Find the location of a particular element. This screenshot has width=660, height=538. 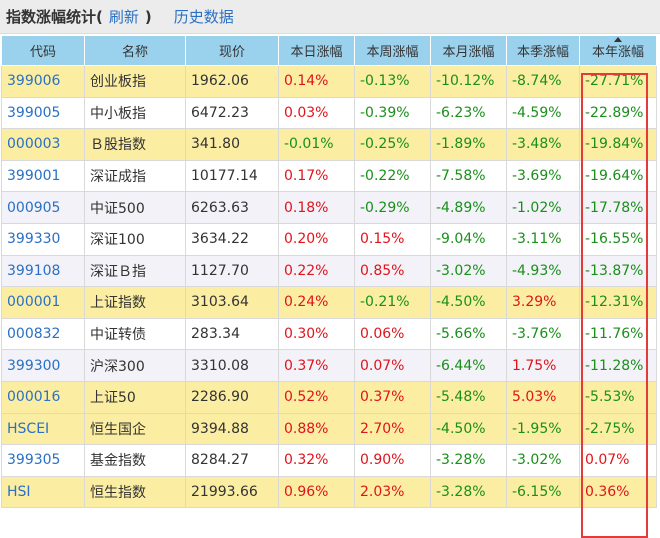

quarter-change-cell: -8.74% is located at coordinates (543, 81).